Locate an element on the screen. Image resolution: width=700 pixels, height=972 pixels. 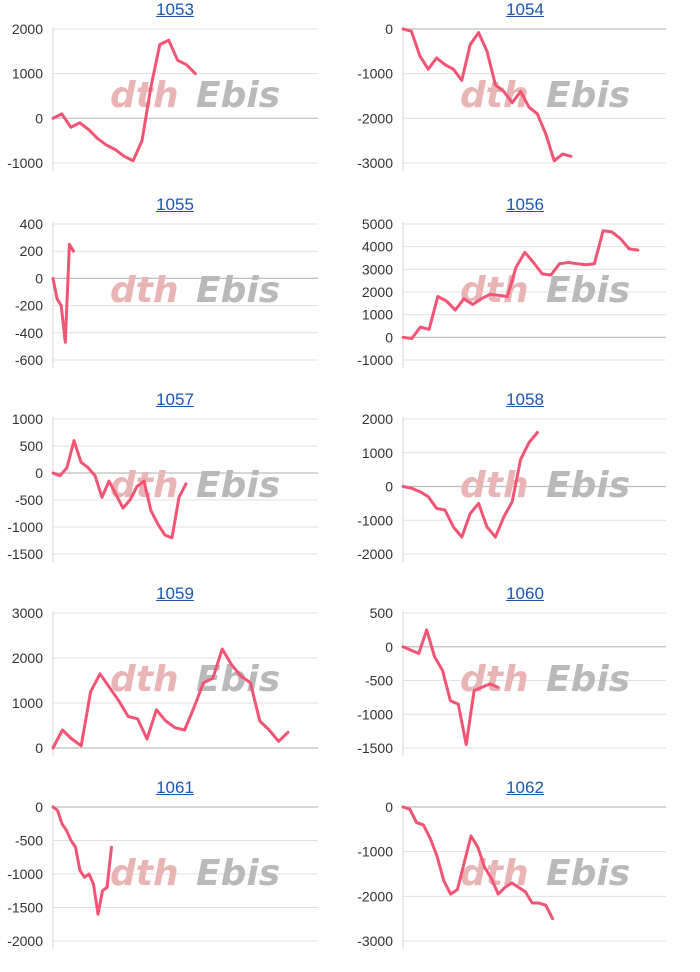
chart-title-link: 1054 is located at coordinates (525, 9).